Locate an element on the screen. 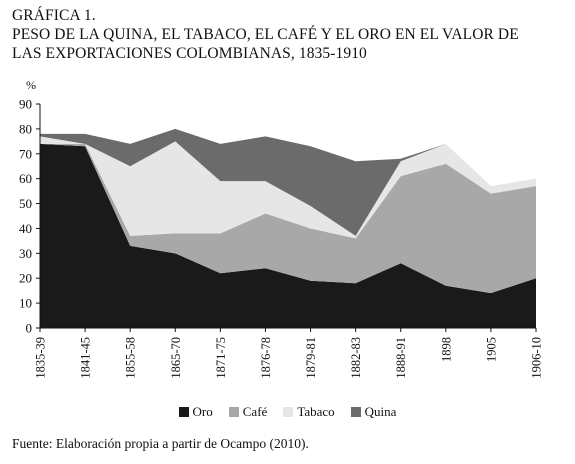 Image resolution: width=575 pixels, height=464 pixels. legend-label-tabaco: Tabaco is located at coordinates (316, 411).